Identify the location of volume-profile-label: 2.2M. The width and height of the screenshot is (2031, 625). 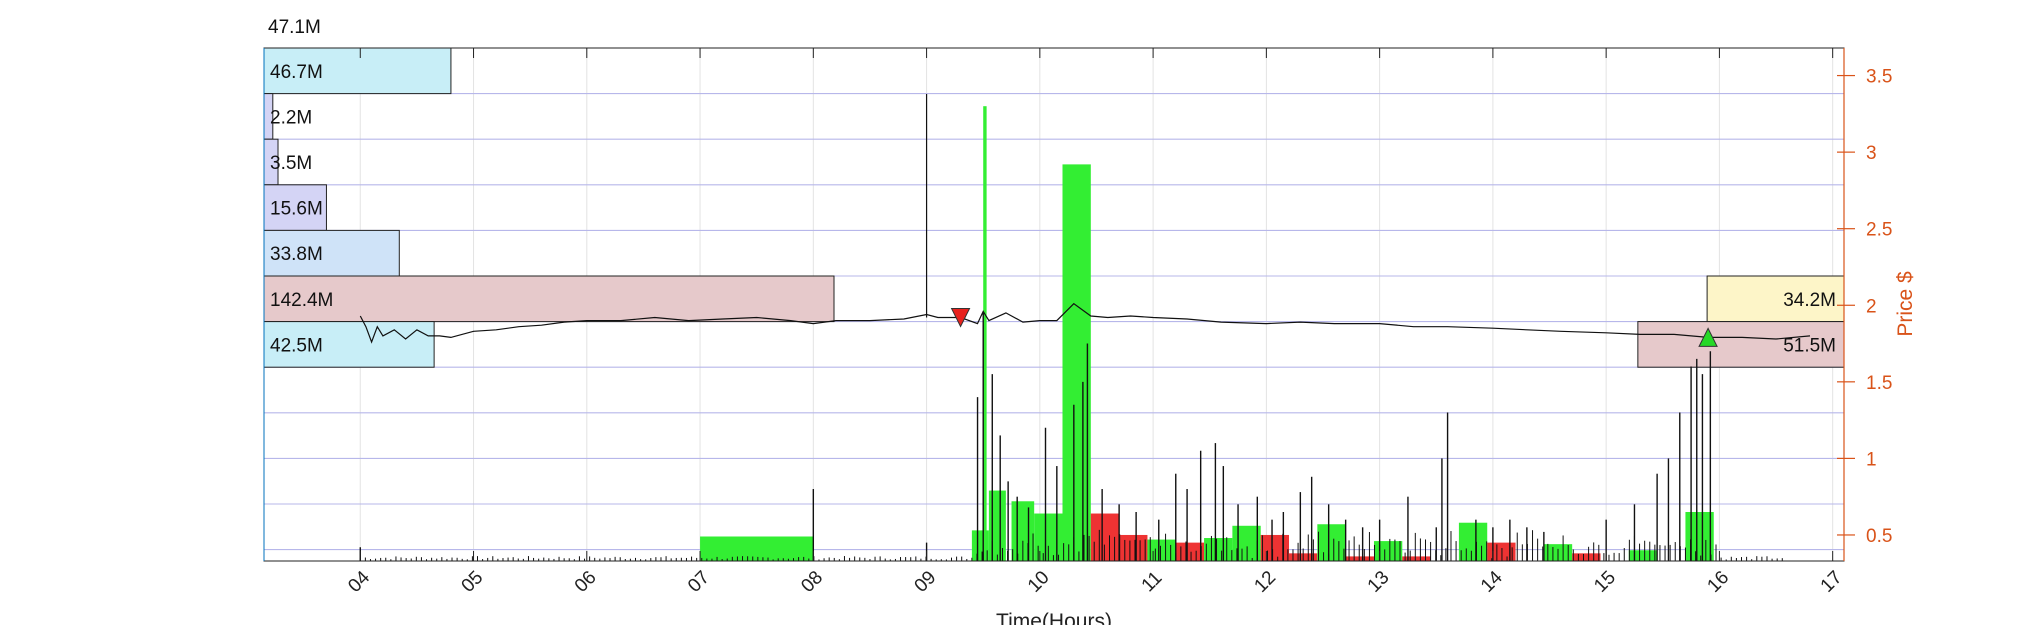
(291, 117).